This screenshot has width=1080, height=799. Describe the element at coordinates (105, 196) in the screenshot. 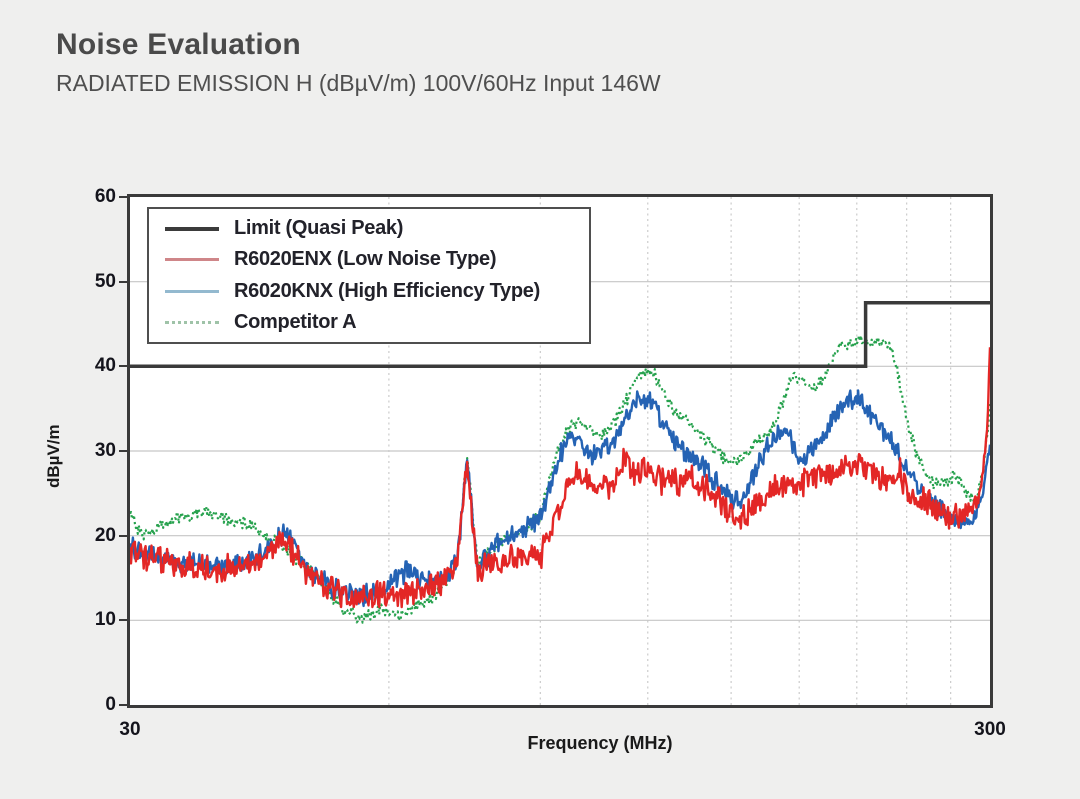

I see `y-tick-label: 60` at that location.